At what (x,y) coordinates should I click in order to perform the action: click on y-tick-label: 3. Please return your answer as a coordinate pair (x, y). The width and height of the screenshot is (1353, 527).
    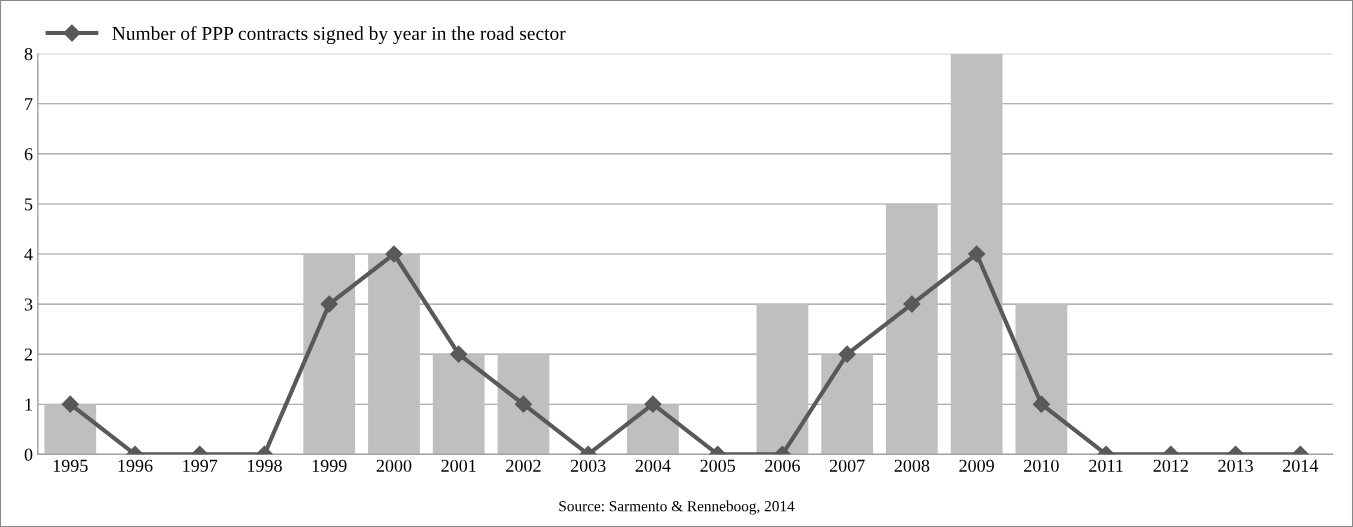
    Looking at the image, I should click on (28, 304).